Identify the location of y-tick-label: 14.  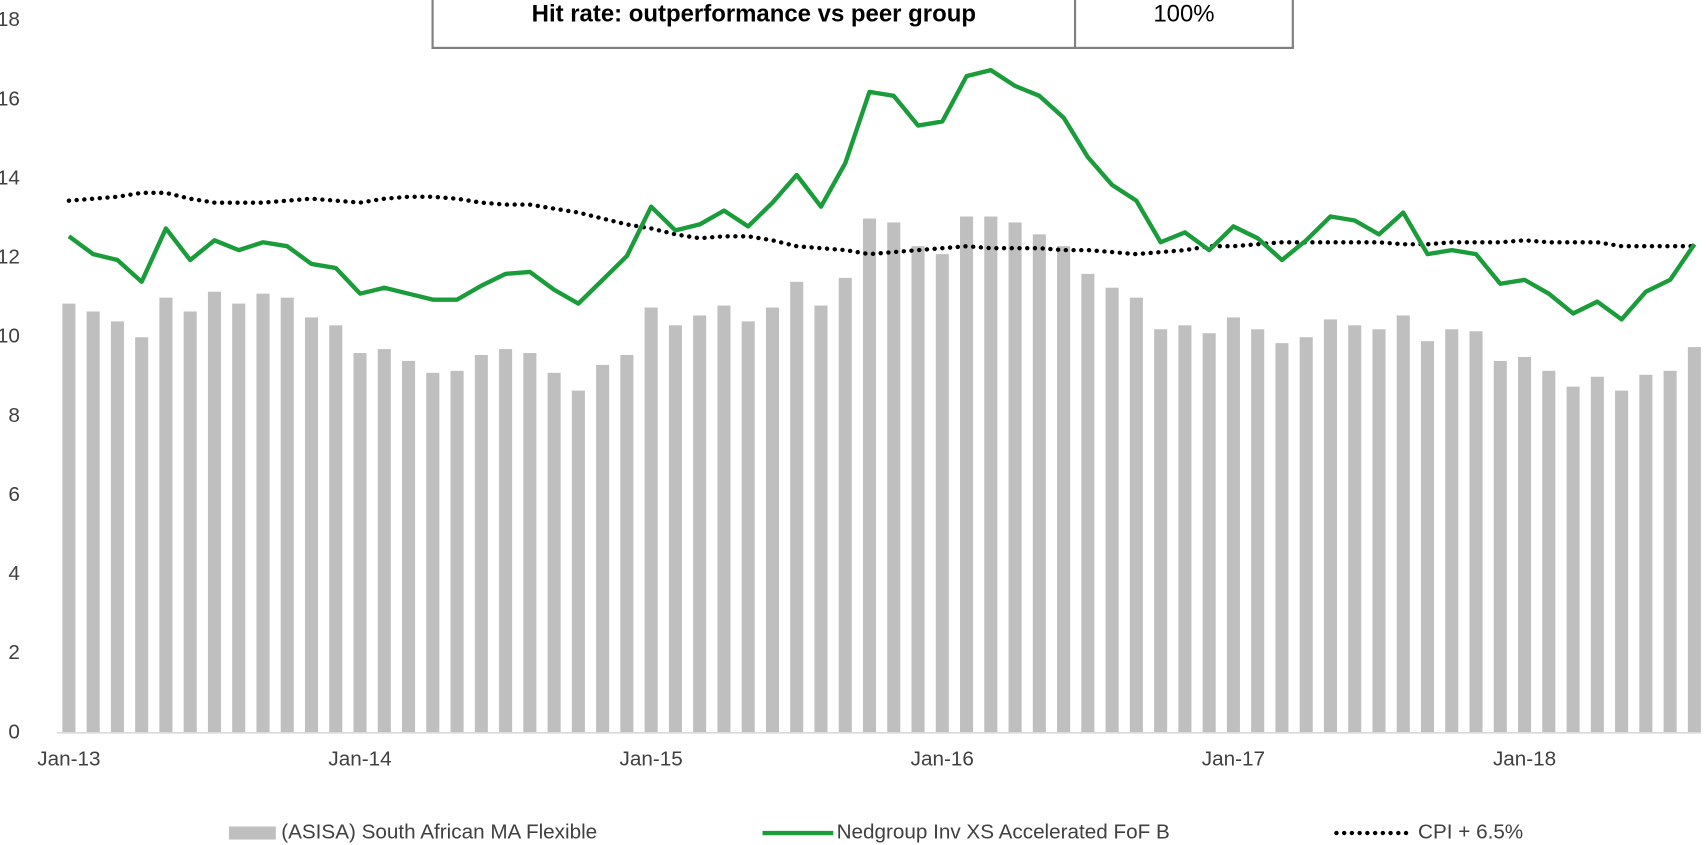
(10, 177).